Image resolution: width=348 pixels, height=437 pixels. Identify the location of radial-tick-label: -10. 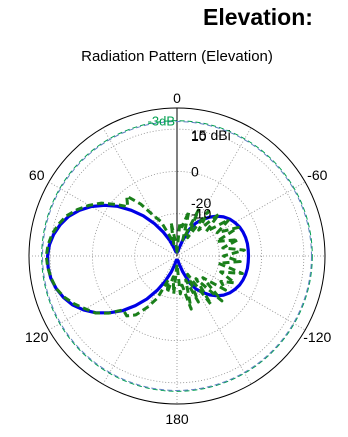
(201, 214).